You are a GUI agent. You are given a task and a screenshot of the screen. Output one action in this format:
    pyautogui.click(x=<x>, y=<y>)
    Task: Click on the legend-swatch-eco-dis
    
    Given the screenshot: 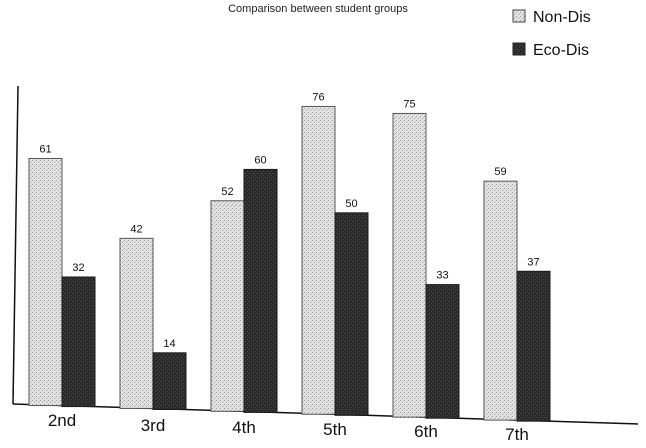 What is the action you would take?
    pyautogui.click(x=519, y=49)
    